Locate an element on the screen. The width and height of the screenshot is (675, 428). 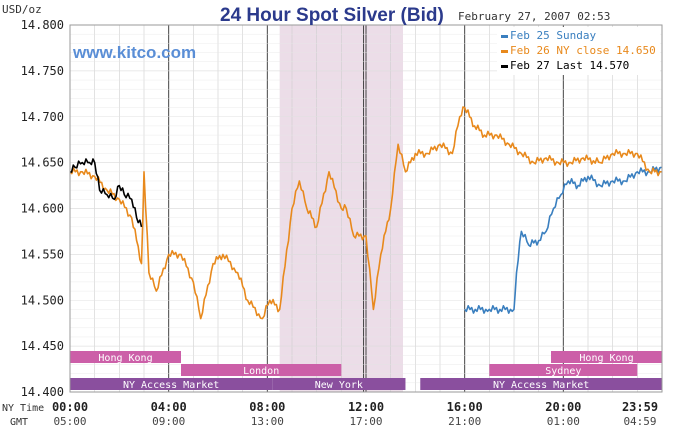
watermark: www.kitco.com is located at coordinates (134, 52).